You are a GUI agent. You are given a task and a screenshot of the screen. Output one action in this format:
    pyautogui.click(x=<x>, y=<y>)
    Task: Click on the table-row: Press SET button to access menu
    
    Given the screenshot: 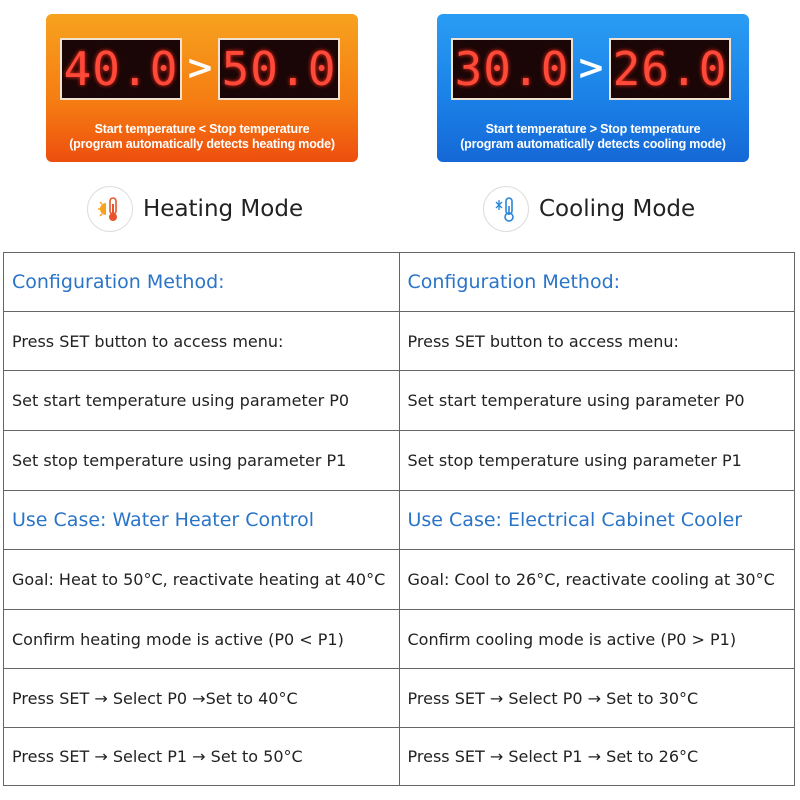 What is the action you would take?
    pyautogui.click(x=399, y=341)
    